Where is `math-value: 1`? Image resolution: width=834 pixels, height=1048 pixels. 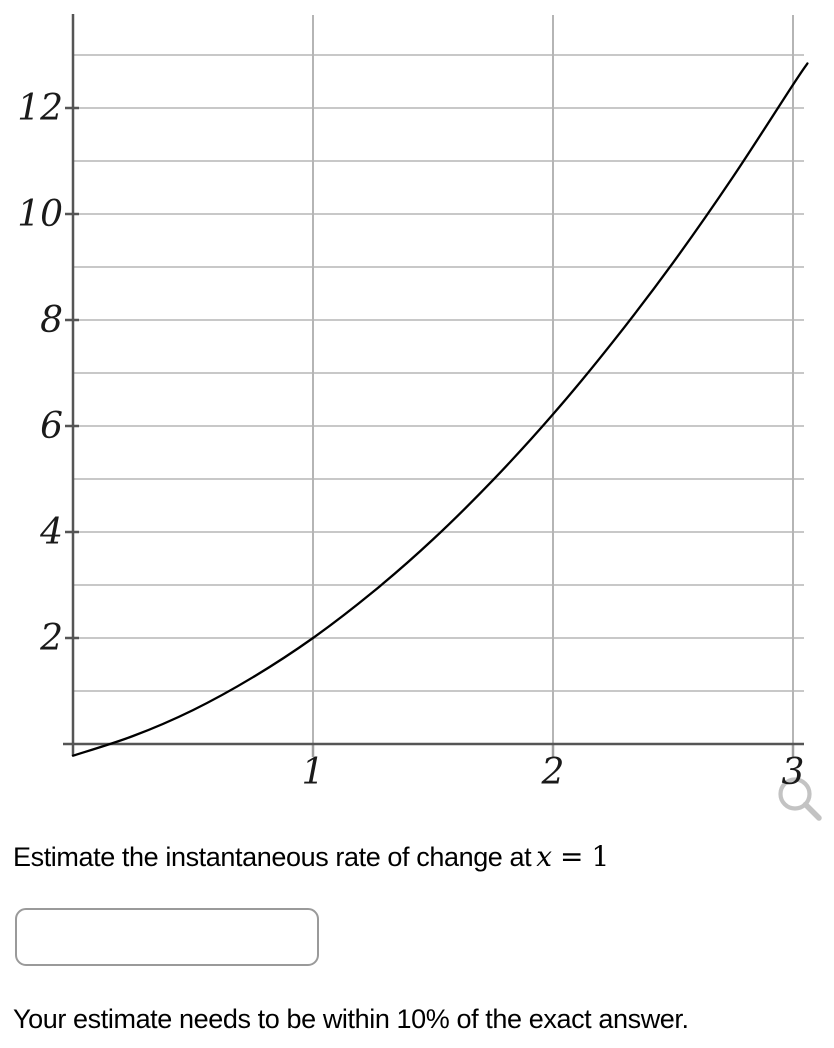
math-value: 1 is located at coordinates (600, 856).